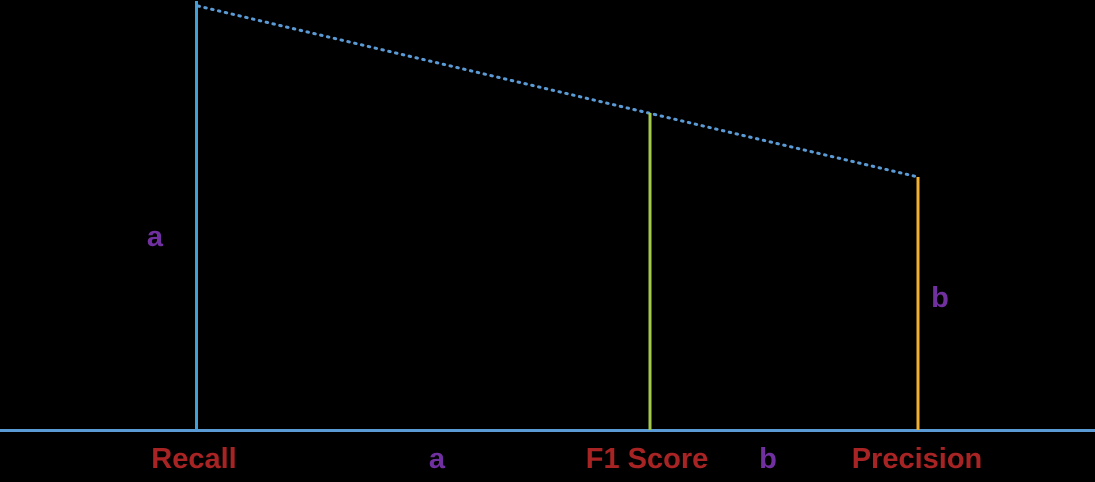 This screenshot has width=1095, height=482. What do you see at coordinates (155, 237) in the screenshot?
I see `height-a-label: a` at bounding box center [155, 237].